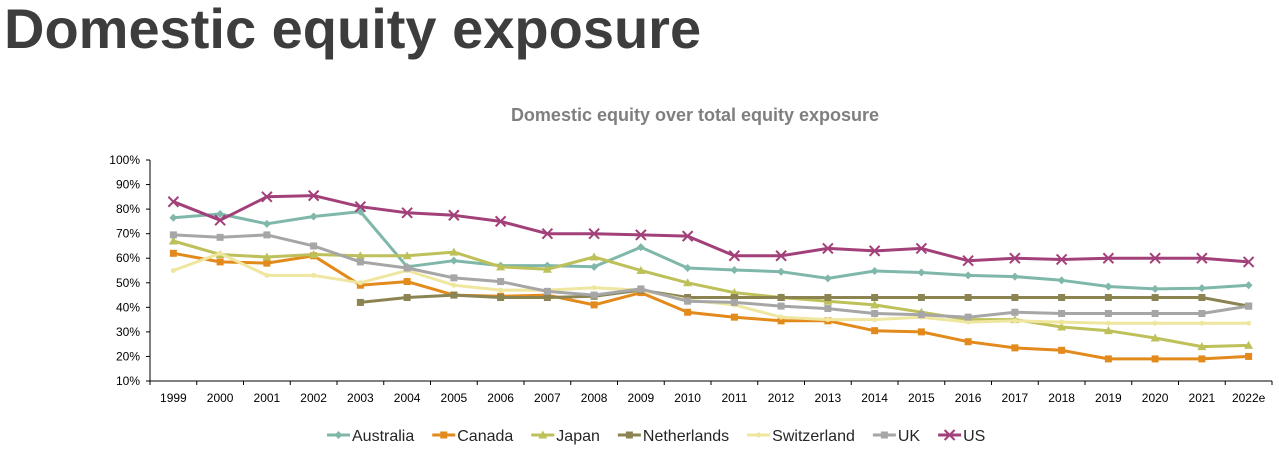  I want to click on x-tick-label: 2001, so click(267, 398).